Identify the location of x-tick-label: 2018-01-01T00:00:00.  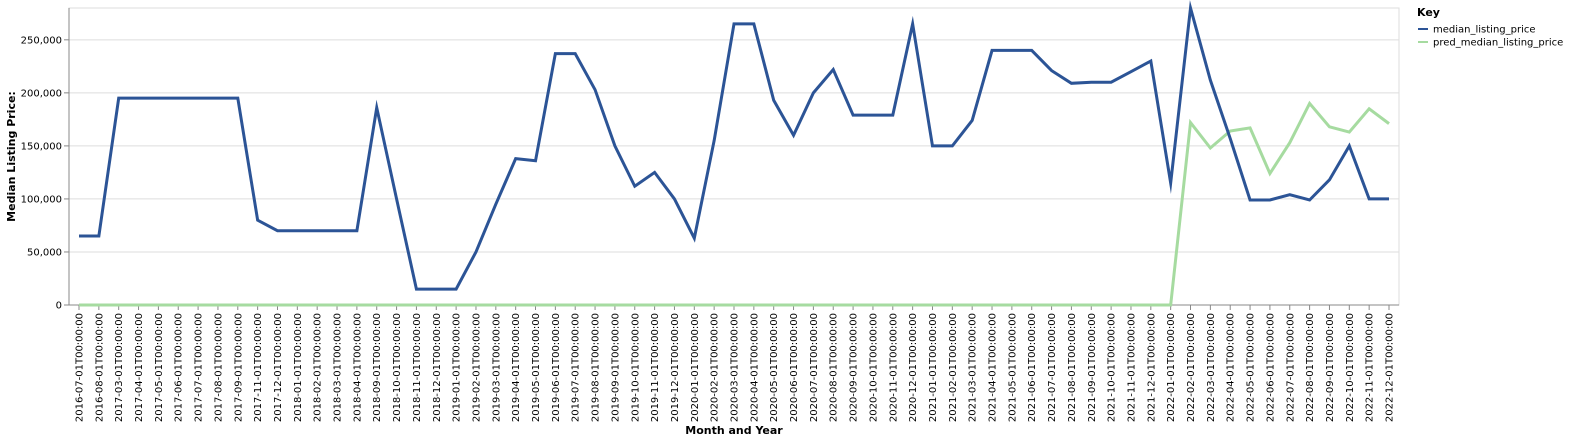
(298, 367).